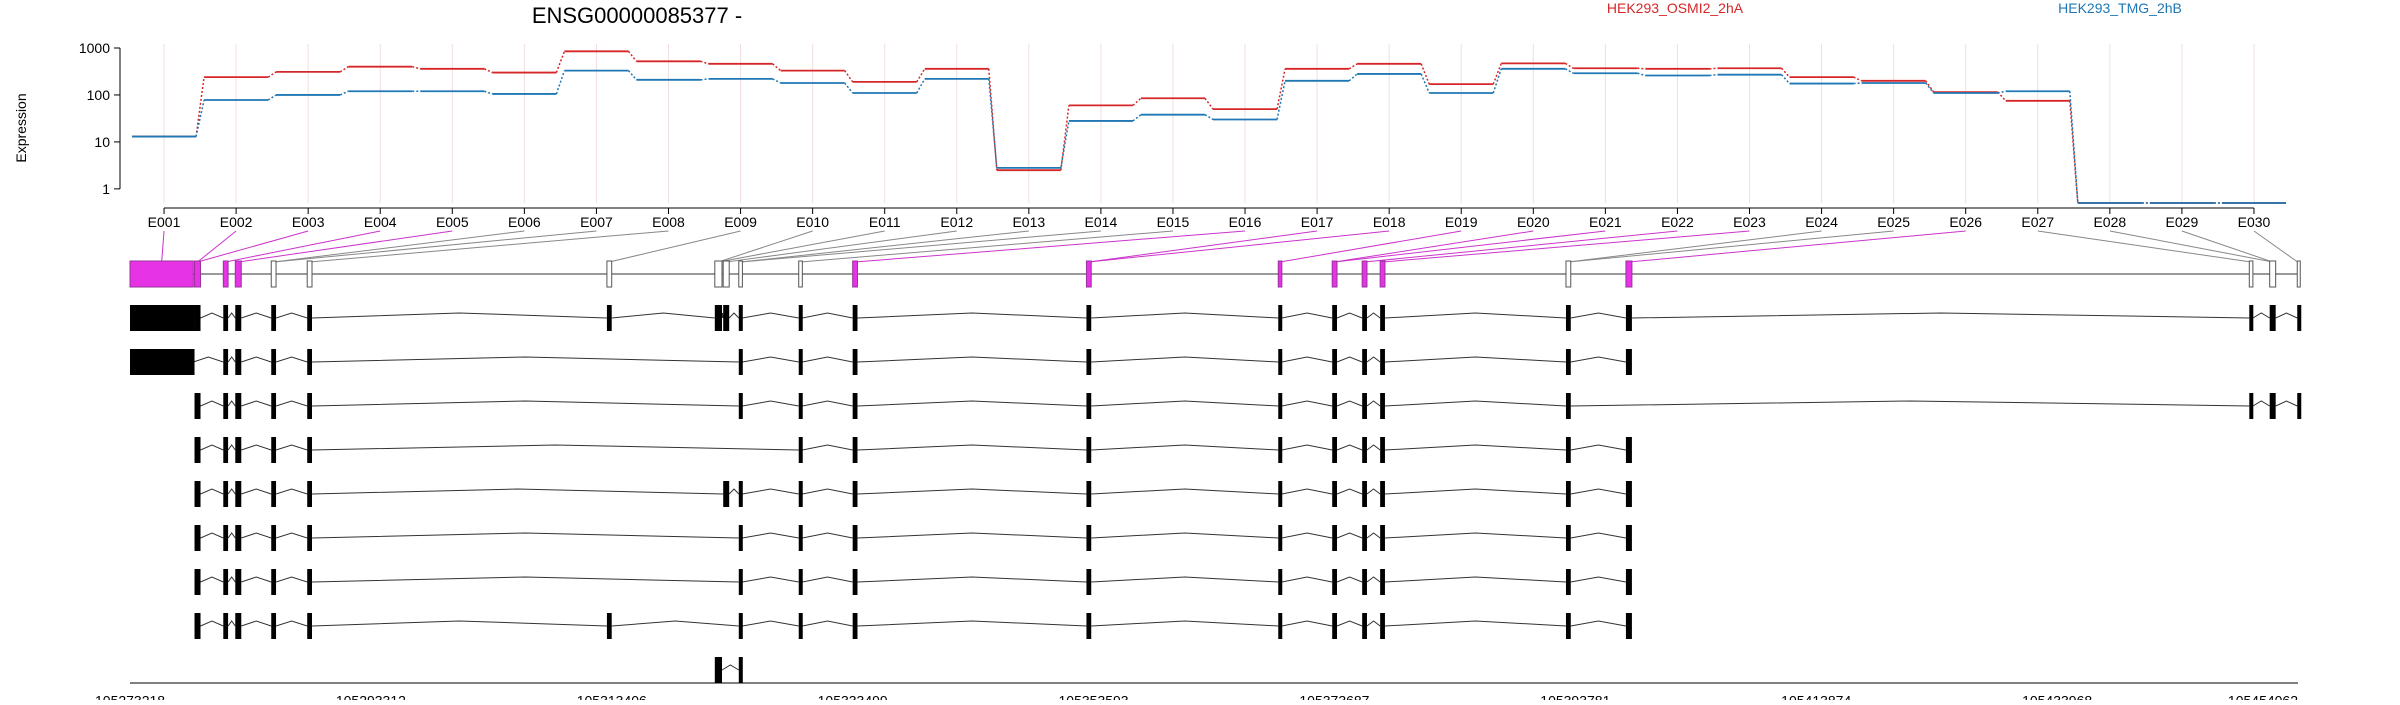 The height and width of the screenshot is (705, 2400). I want to click on x-tick-label: E004, so click(380, 222).